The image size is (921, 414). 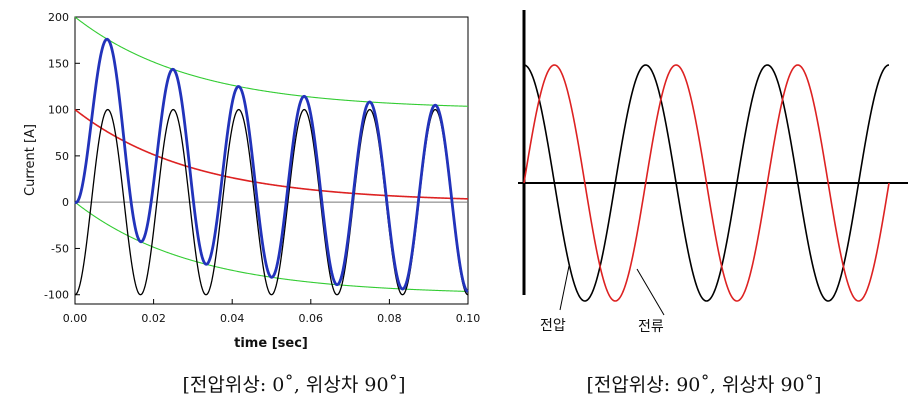 I want to click on left-y-tick-label: -50, so click(x=60, y=248).